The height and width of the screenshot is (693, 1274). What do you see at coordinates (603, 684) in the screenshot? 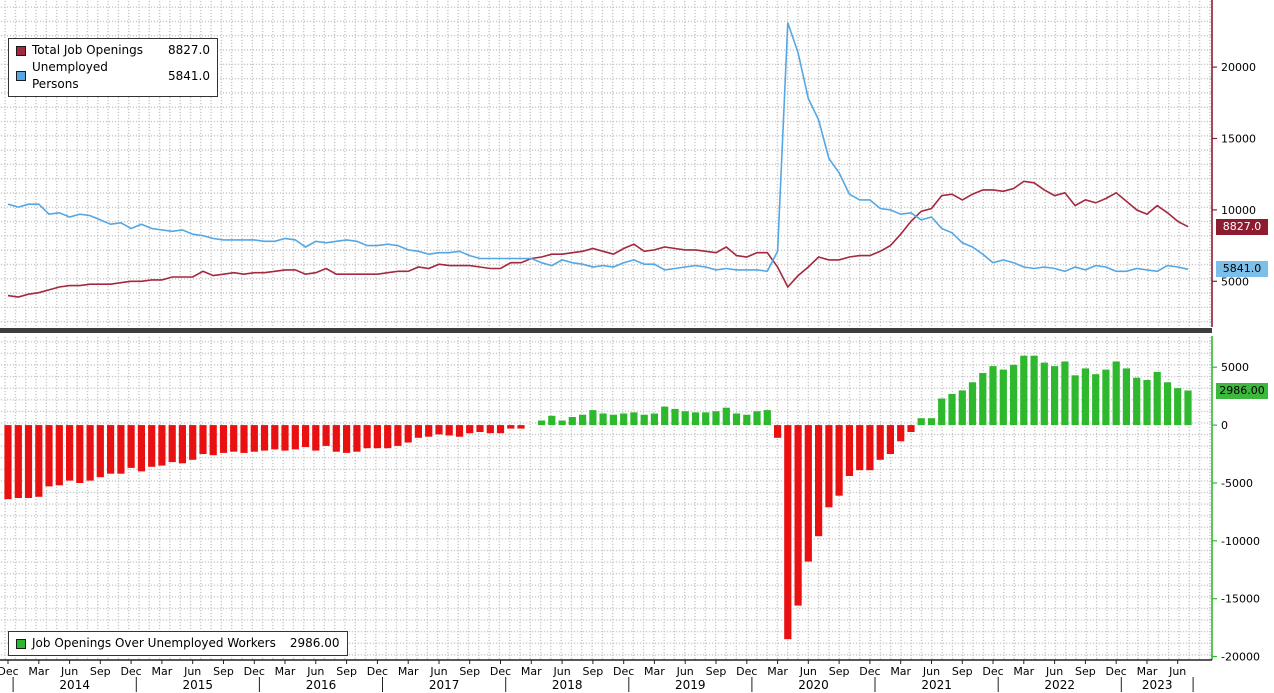
I see `x-axis-year-labels: 2014 2015 2016 2017 2018 2019 2020 2021 2022 2023` at bounding box center [603, 684].